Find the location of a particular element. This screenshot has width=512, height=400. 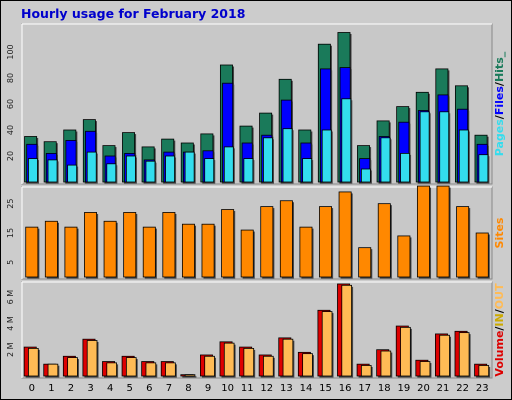

bar-pages-0-body is located at coordinates (33, 170).